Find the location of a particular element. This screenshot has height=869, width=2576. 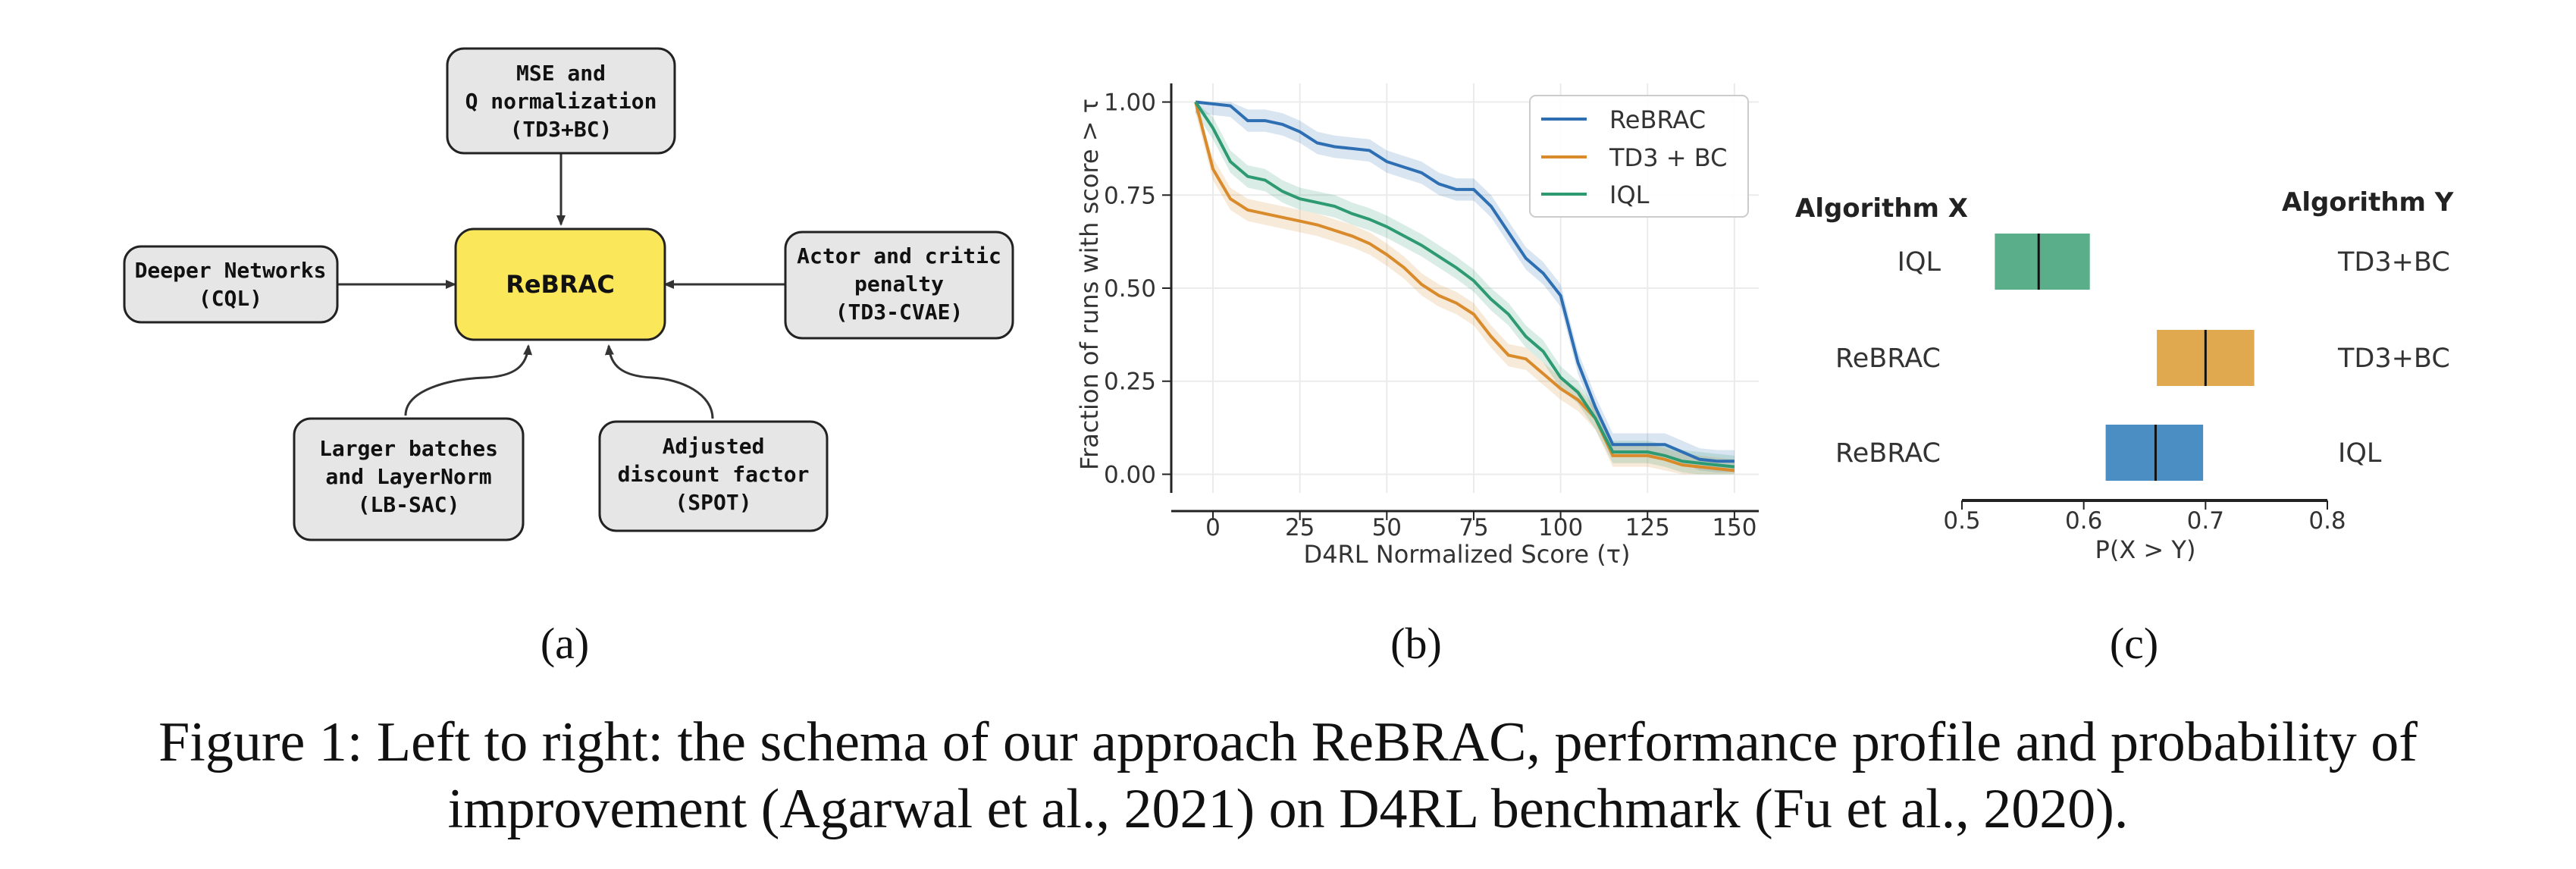

node-bottom-left is located at coordinates (409, 479).